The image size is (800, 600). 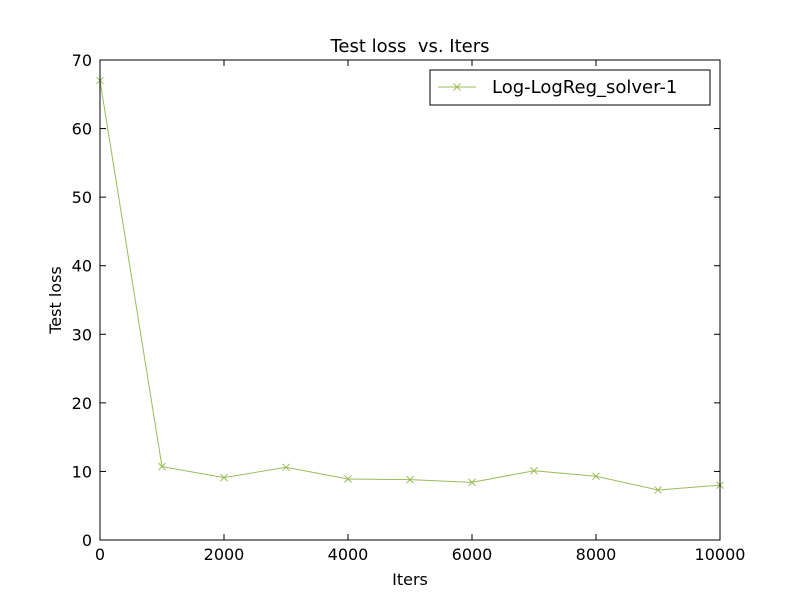 What do you see at coordinates (82, 266) in the screenshot?
I see `y-tick-label: 40` at bounding box center [82, 266].